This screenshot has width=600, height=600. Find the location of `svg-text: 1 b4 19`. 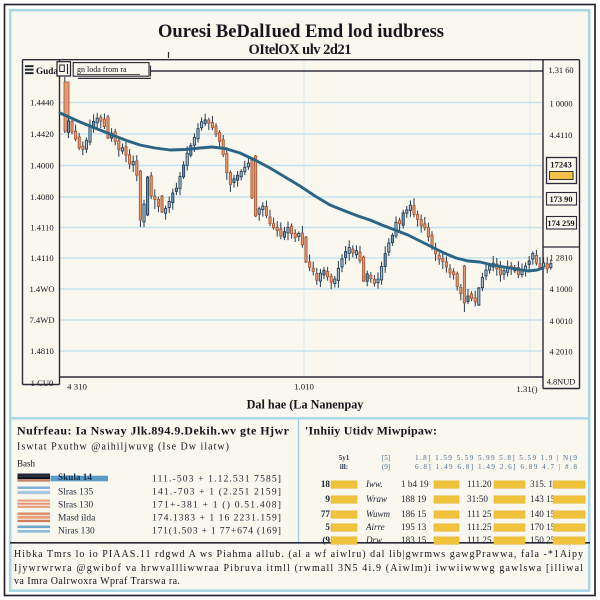

svg-text: 1 b4 19 is located at coordinates (415, 484).